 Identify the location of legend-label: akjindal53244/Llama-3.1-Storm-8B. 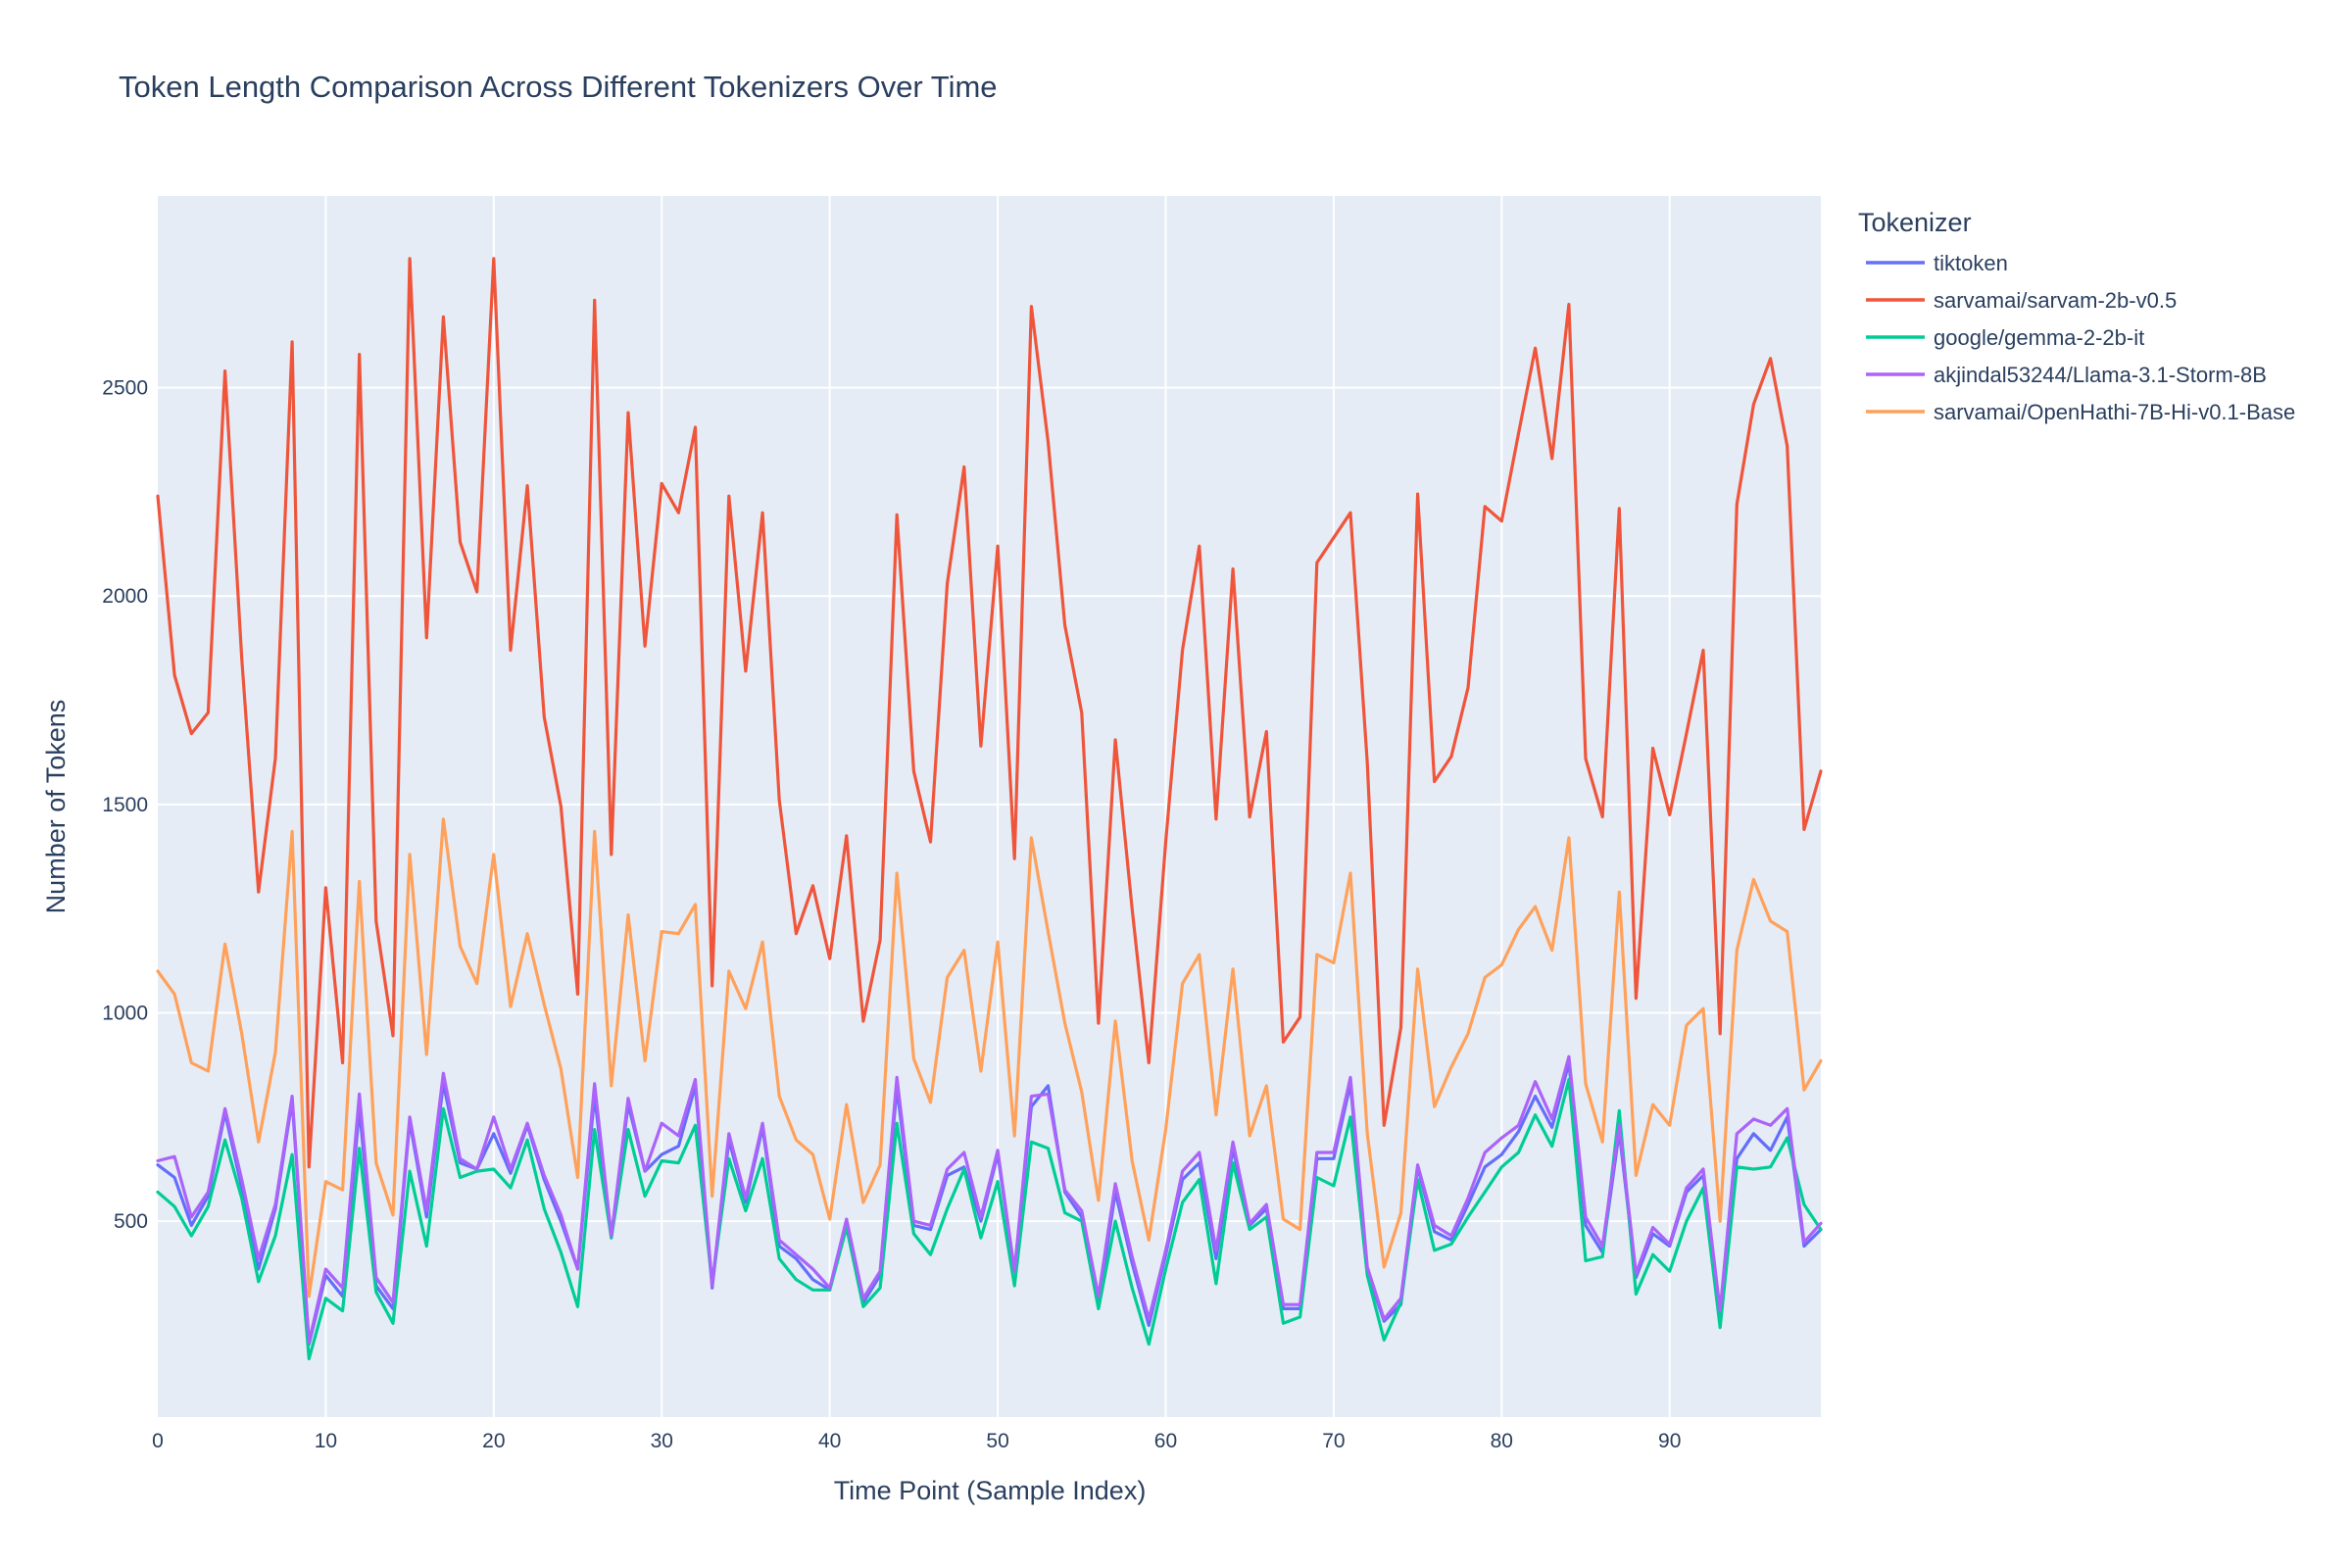
(2100, 375).